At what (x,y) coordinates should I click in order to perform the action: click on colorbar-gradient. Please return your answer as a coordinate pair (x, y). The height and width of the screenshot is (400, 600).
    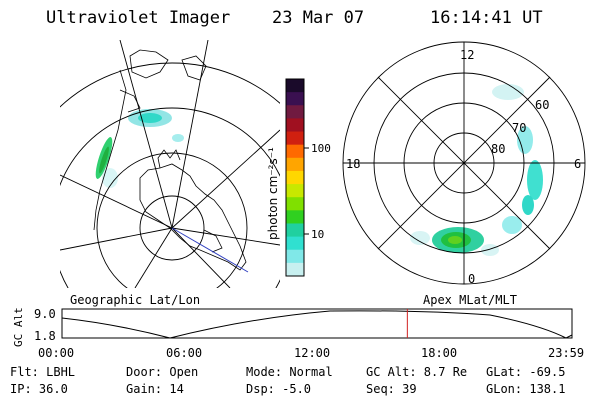
    Looking at the image, I should click on (295, 178).